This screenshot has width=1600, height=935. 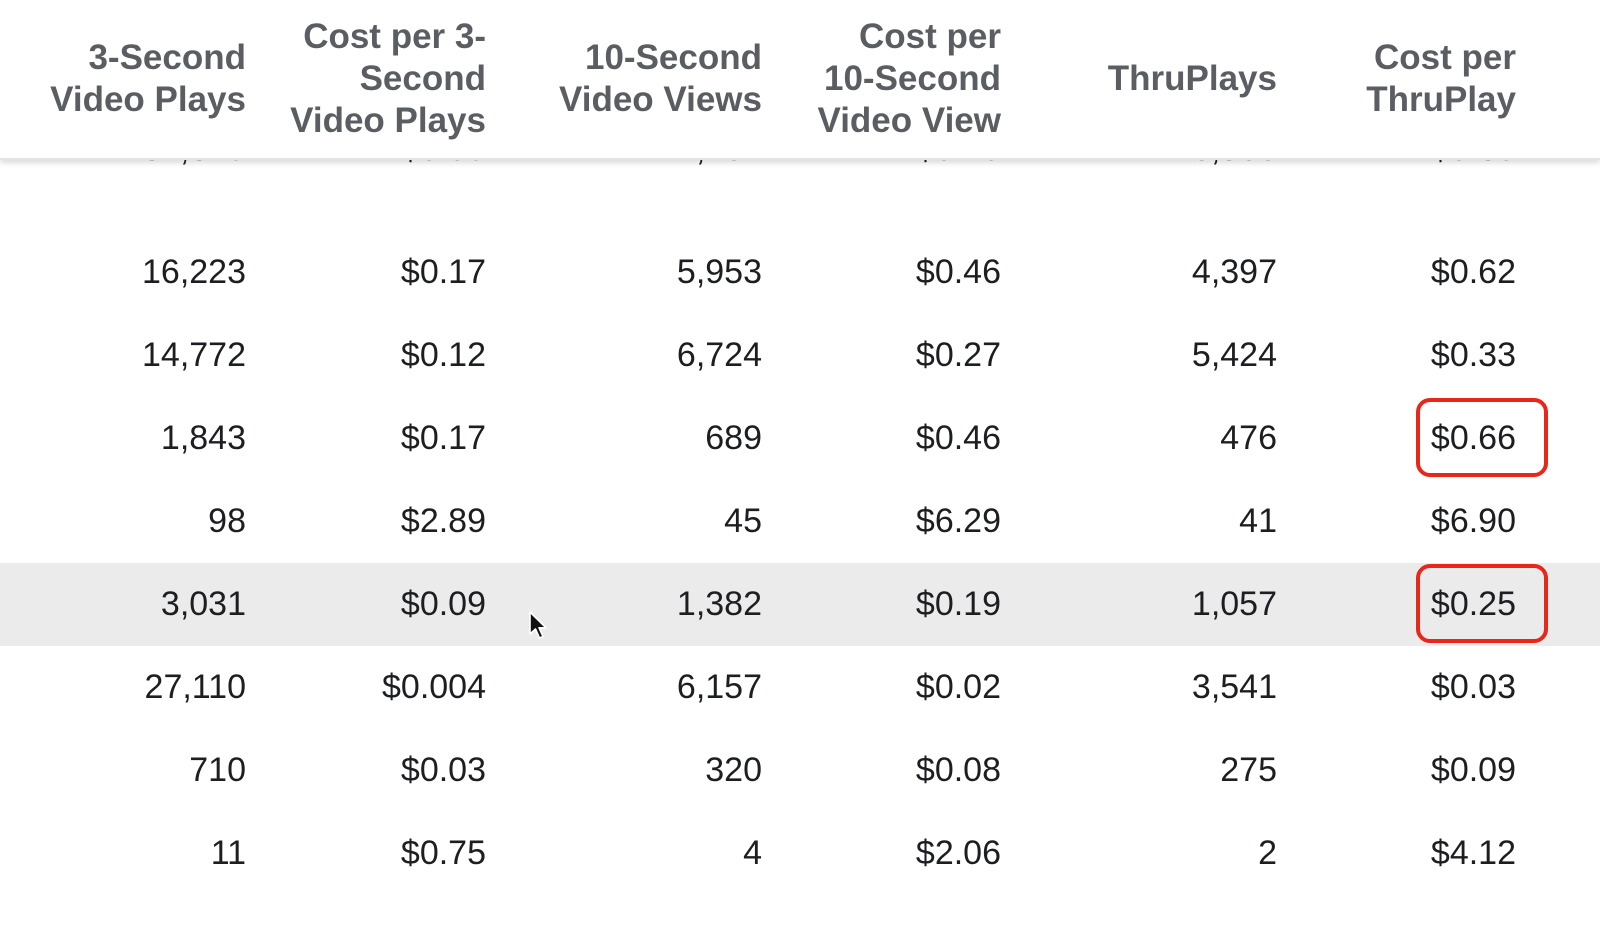 I want to click on table-cell: $6.90, so click(x=1473, y=521).